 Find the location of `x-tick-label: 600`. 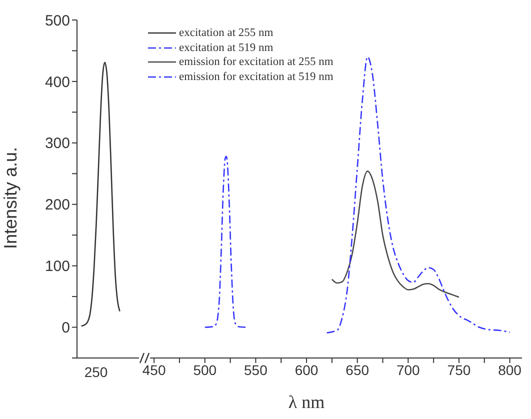

x-tick-label: 600 is located at coordinates (306, 370).